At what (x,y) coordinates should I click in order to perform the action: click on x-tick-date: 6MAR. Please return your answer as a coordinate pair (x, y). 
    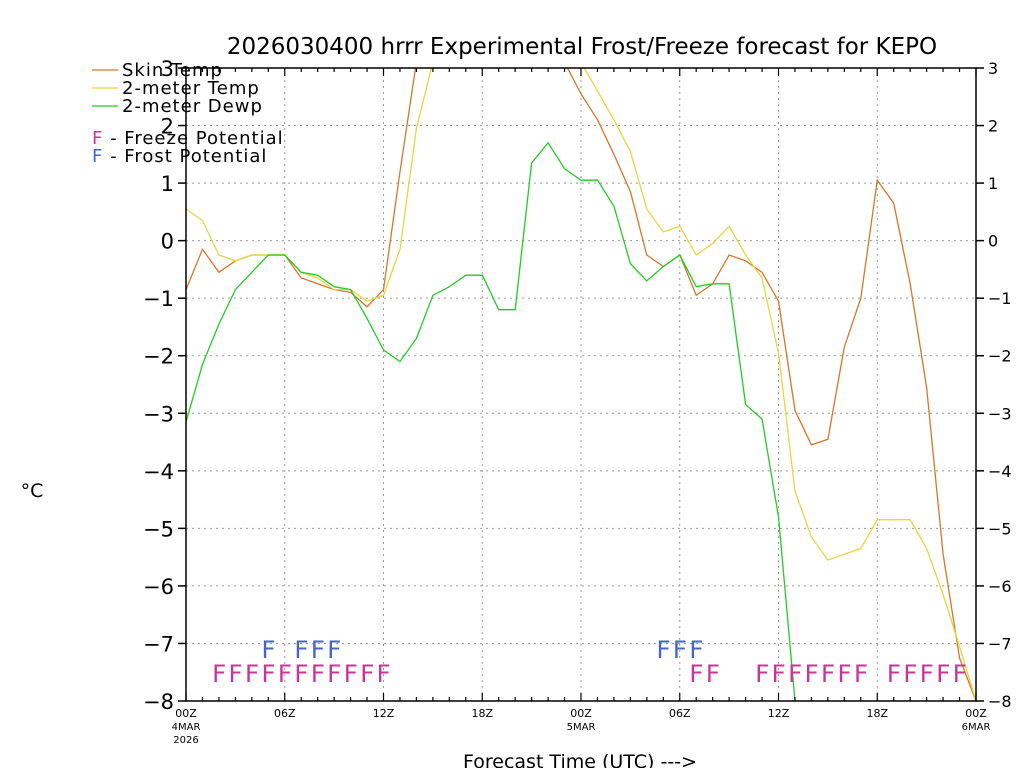
    Looking at the image, I should click on (976, 727).